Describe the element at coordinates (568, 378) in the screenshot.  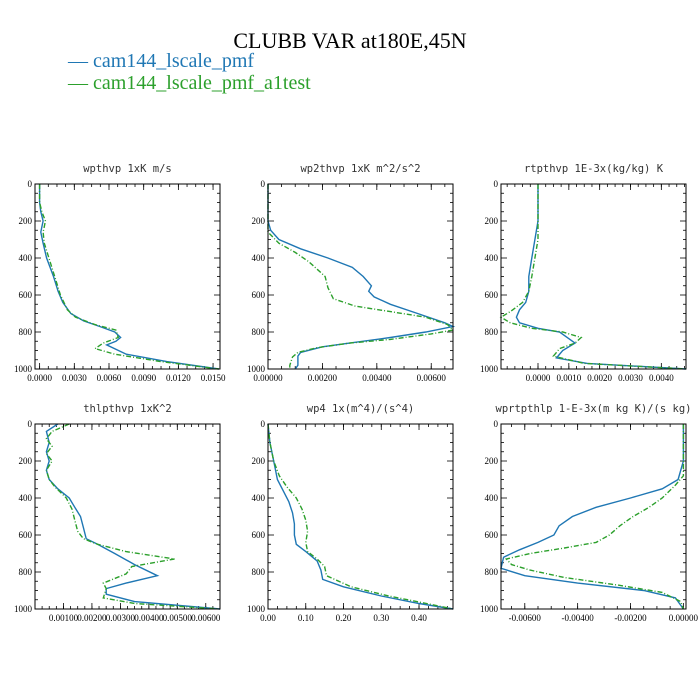
I see `x-tick-label: 0.0010` at that location.